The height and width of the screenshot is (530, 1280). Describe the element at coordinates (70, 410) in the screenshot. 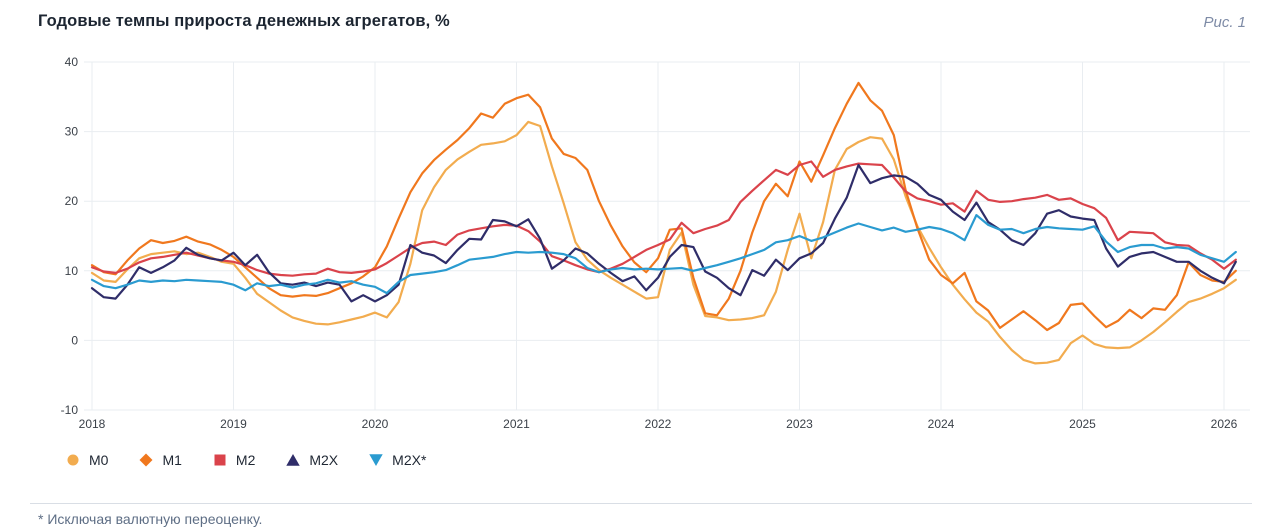

I see `y-tick-label--10: -10` at that location.